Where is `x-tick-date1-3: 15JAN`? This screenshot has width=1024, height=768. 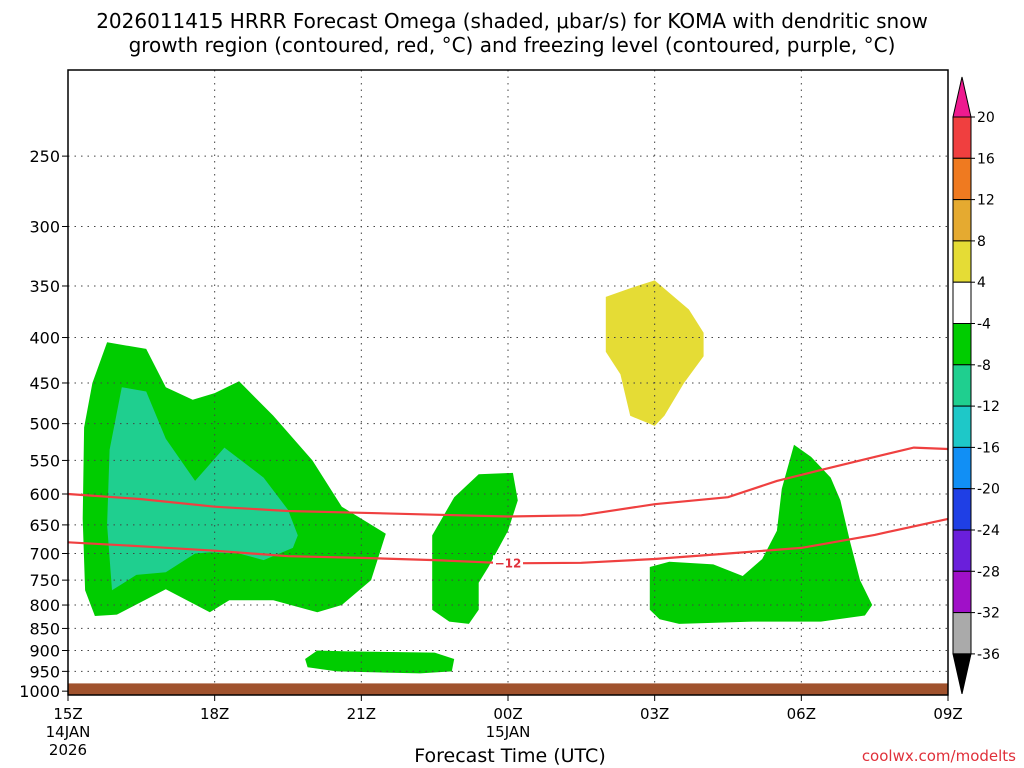
x-tick-date1-3: 15JAN is located at coordinates (508, 732).